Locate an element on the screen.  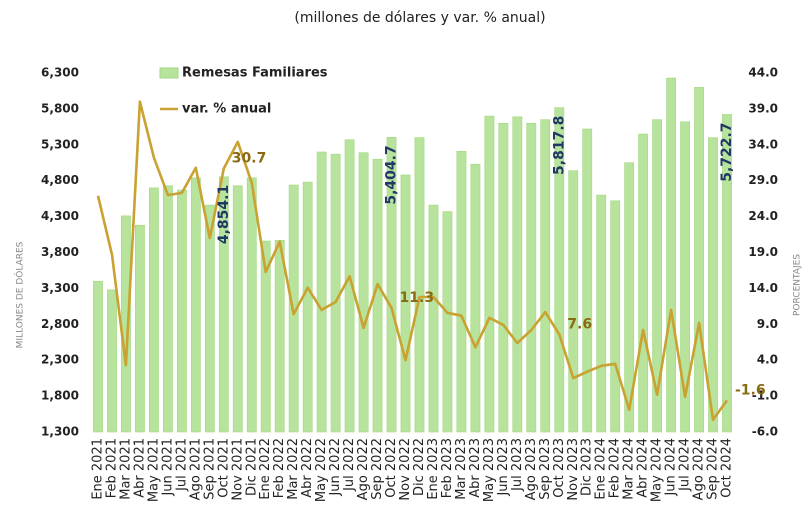
legend-label: Remesas Familiares is located at coordinates (255, 73).